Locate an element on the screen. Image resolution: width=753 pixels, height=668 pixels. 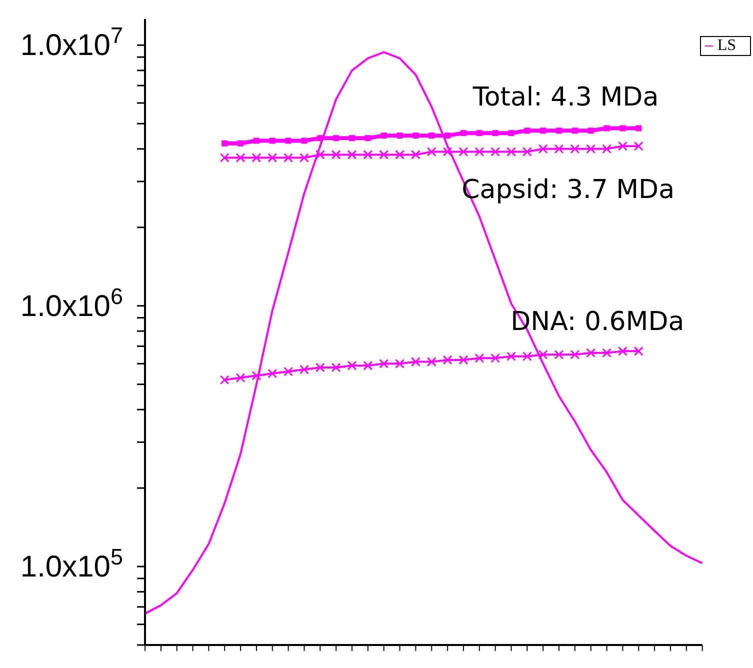
y-tick-label: 1.0x10$^{5}$ is located at coordinates (71, 564).